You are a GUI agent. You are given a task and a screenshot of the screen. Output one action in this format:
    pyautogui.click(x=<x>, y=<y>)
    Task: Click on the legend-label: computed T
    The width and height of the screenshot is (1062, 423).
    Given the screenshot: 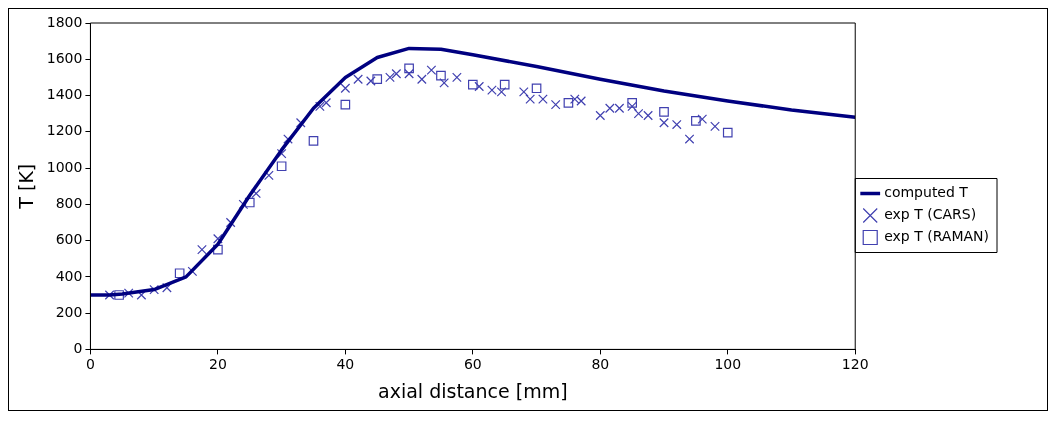 What is the action you would take?
    pyautogui.click(x=926, y=192)
    